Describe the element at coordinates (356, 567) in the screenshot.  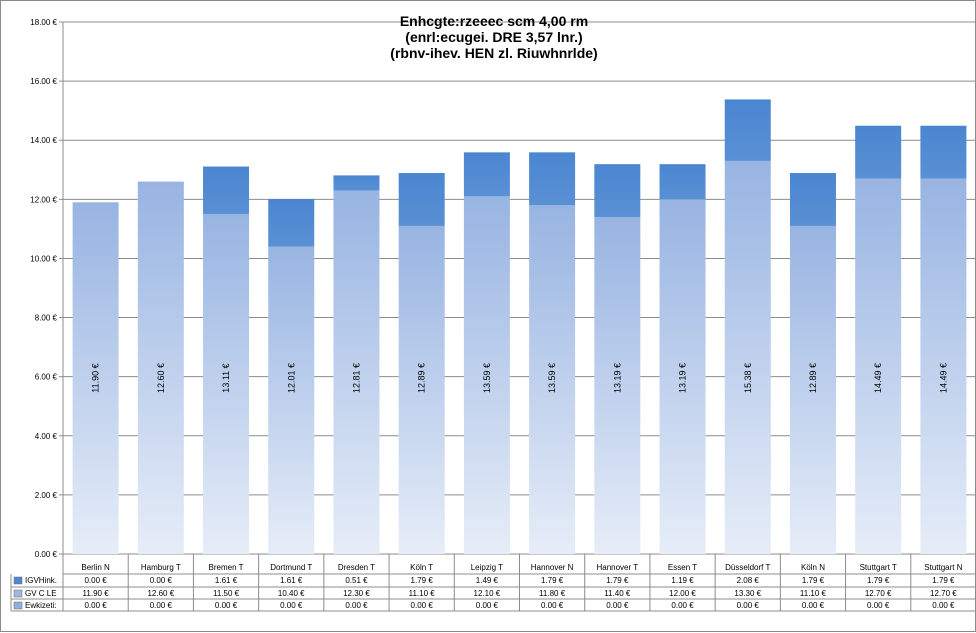
I see `category-label: Dresden T` at that location.